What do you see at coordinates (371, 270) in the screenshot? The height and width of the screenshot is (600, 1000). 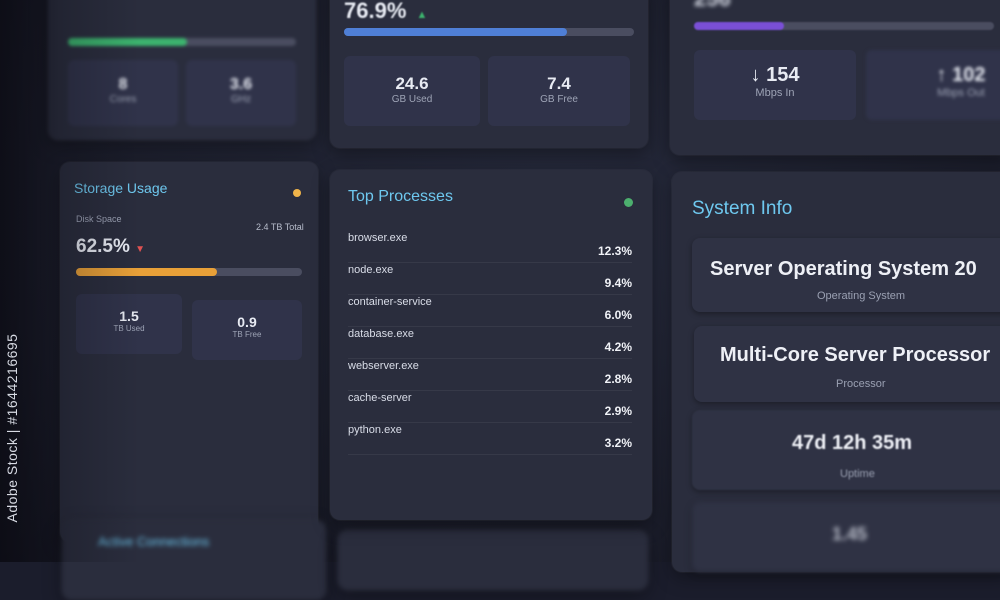 I see `process-name: node.exe` at bounding box center [371, 270].